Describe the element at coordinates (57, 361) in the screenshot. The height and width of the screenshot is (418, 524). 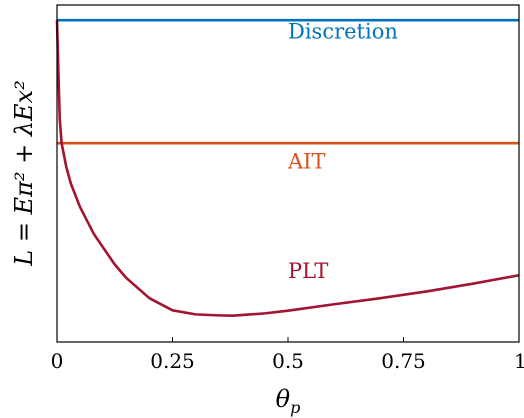
I see `x-tick-label: 0` at that location.